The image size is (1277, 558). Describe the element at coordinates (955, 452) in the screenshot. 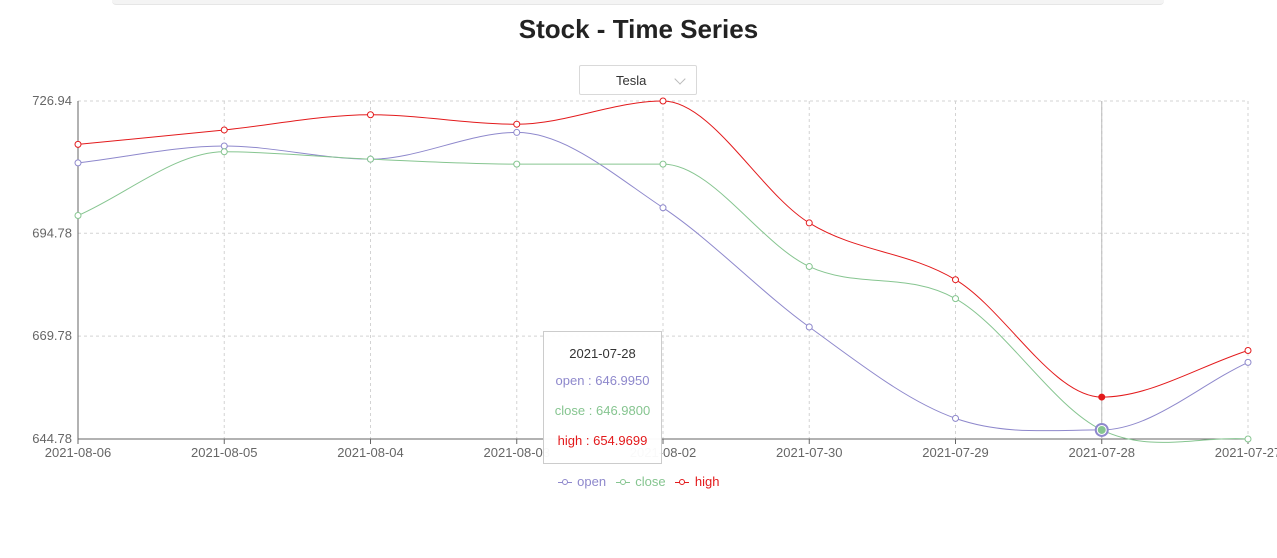

I see `x-tick-label: 2021-07-29` at that location.